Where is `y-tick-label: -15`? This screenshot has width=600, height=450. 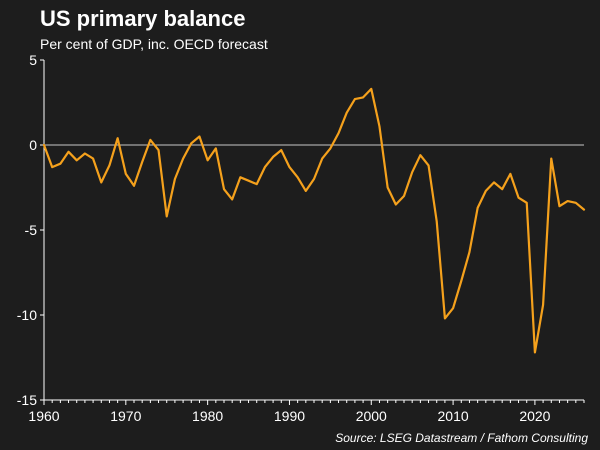 y-tick-label: -15 is located at coordinates (27, 400).